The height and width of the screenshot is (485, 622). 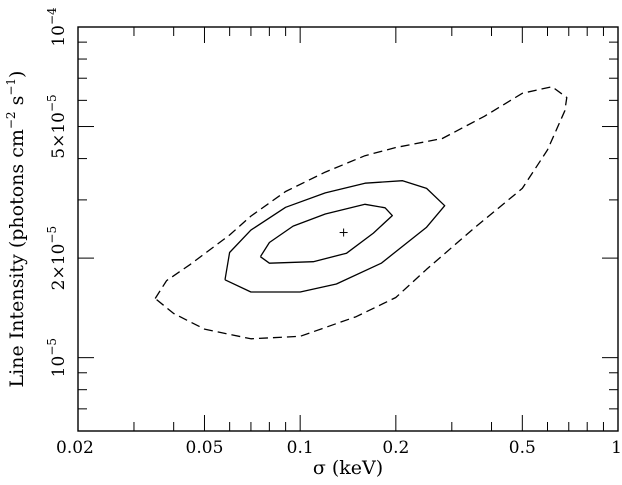 I want to click on y-axis-title: Line Intensity (photons cm−2 s−1), so click(x=16, y=229).